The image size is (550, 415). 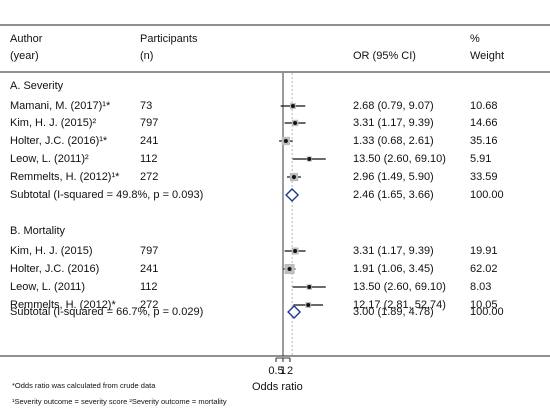 I want to click on subtotal-or-ci: 3.00 (1.89, 4.78), so click(x=393, y=312).